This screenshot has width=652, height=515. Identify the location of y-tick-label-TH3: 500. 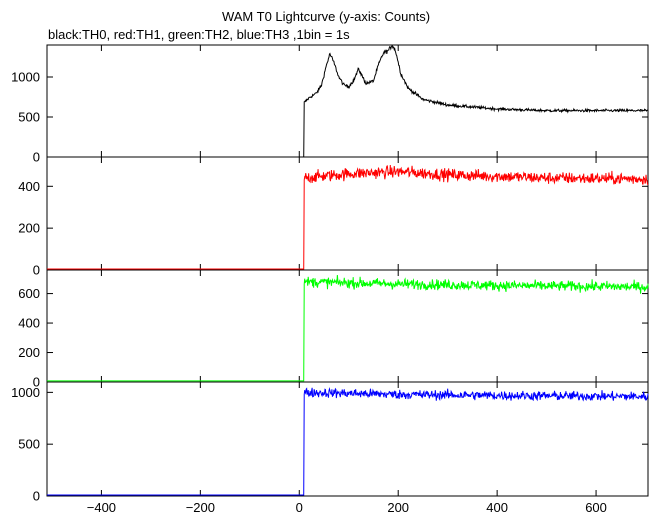
(29, 444).